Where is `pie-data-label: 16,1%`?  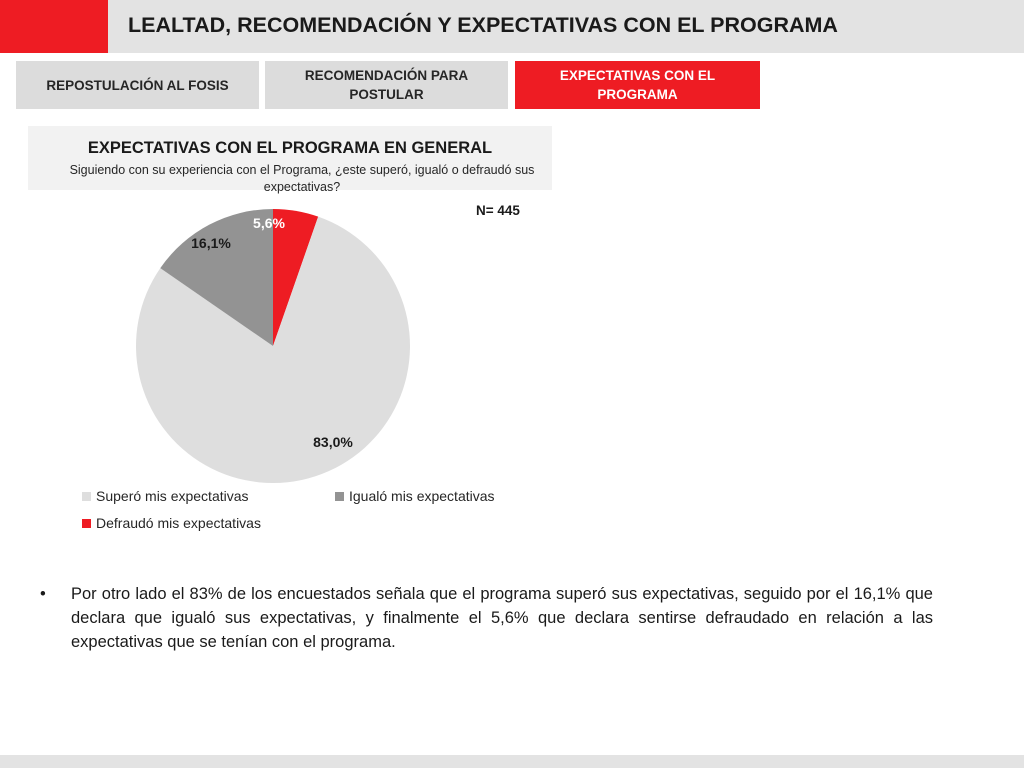
pie-data-label: 16,1% is located at coordinates (211, 243).